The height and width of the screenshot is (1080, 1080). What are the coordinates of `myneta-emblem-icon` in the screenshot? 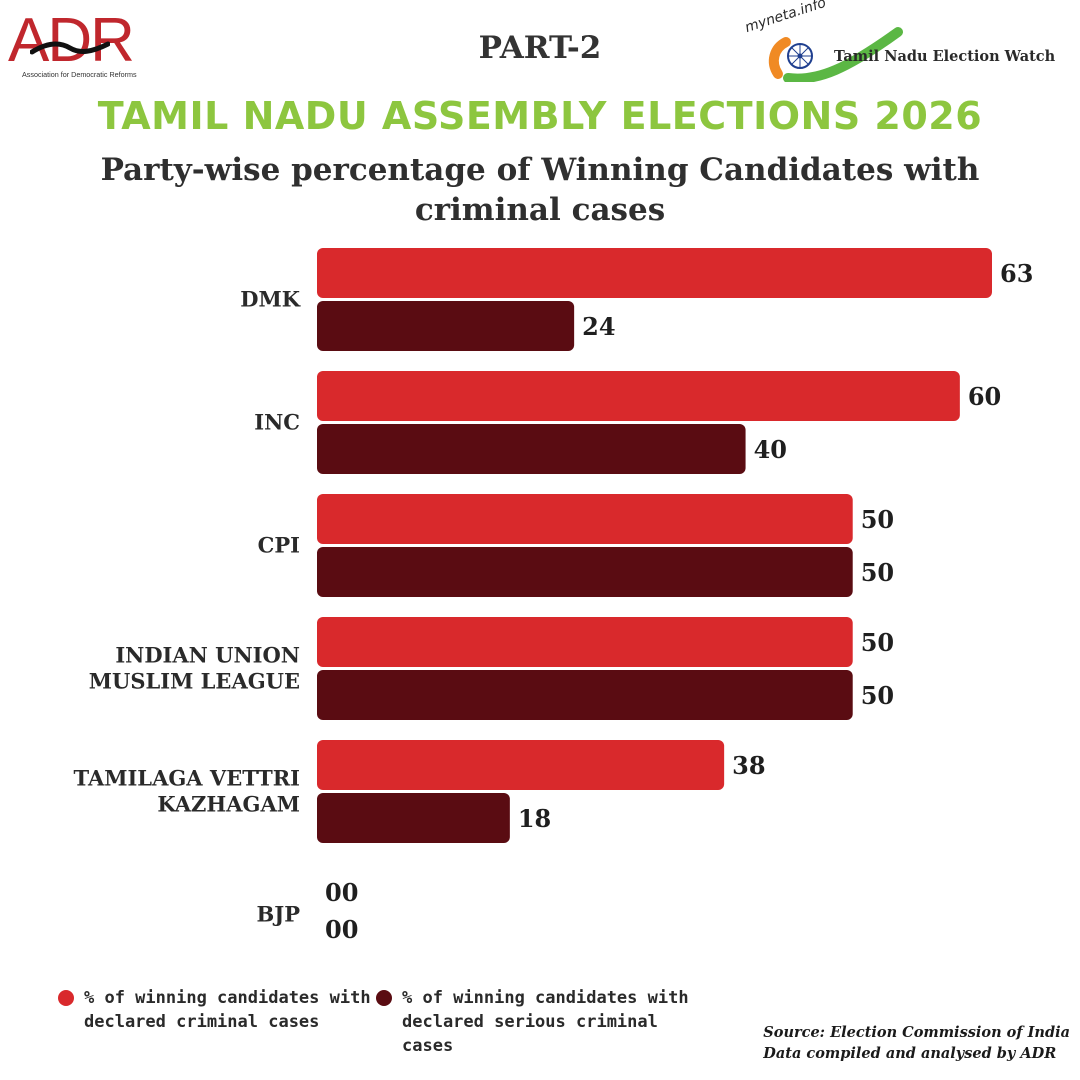 It's located at (835, 54).